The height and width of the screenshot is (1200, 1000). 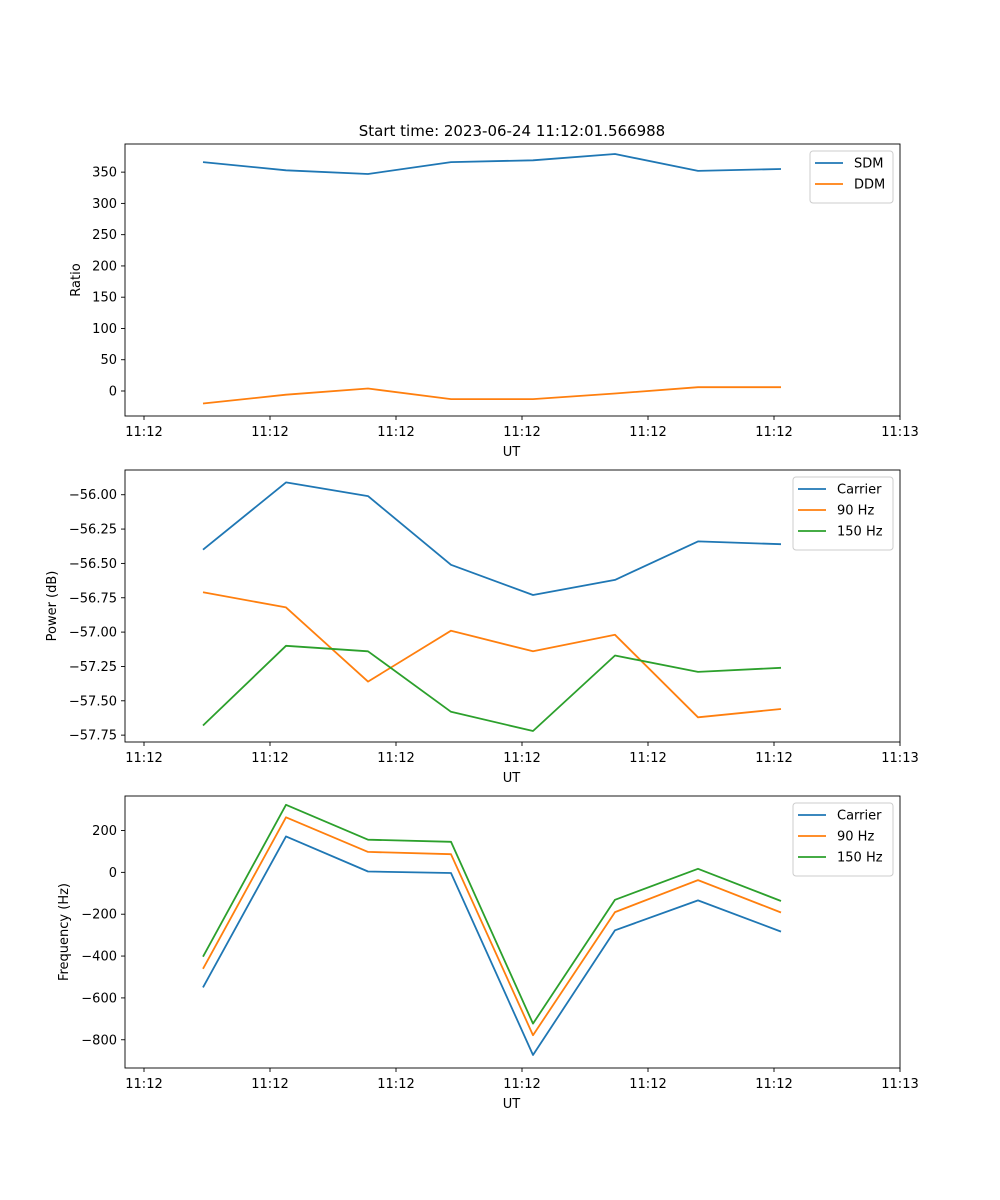 What do you see at coordinates (52, 606) in the screenshot?
I see `y-axis-label: Power (dB)` at bounding box center [52, 606].